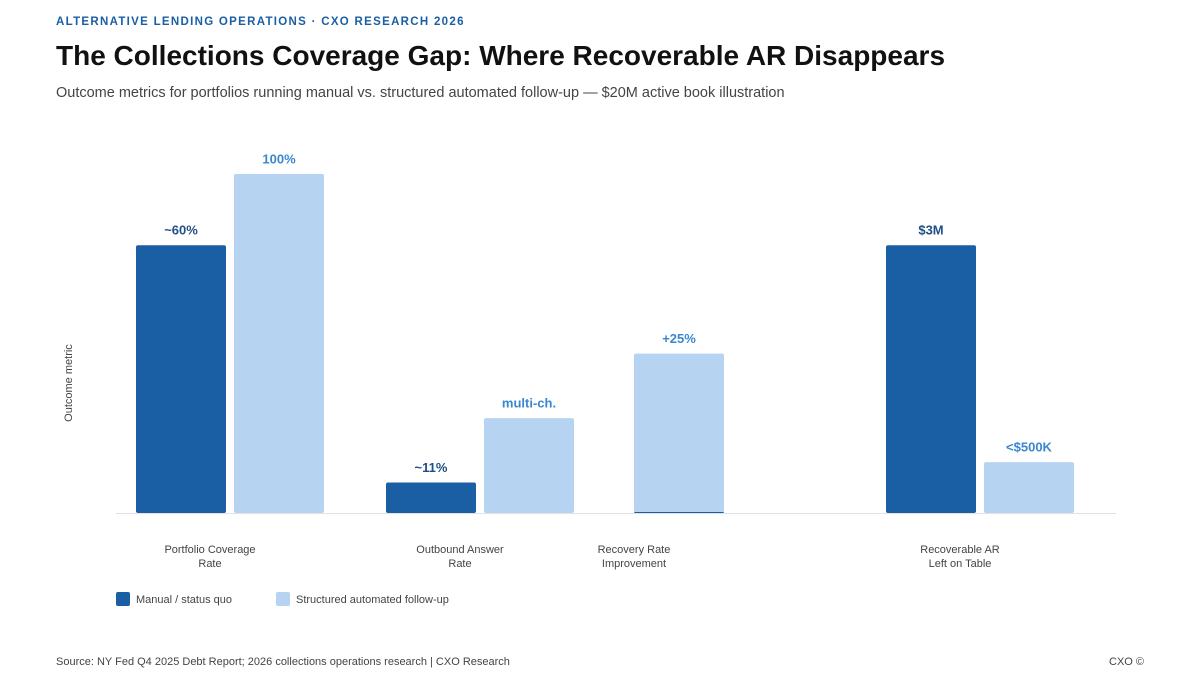  Describe the element at coordinates (372, 600) in the screenshot. I see `legend-label: Structured automated follow-up` at that location.